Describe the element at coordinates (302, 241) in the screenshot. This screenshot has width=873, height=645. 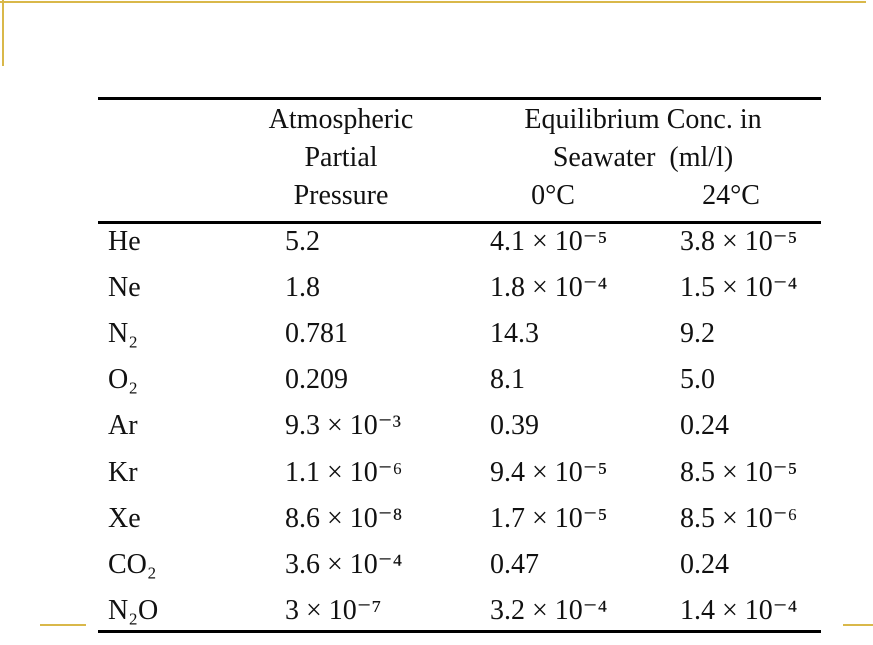
I see `cell: 5.2` at that location.